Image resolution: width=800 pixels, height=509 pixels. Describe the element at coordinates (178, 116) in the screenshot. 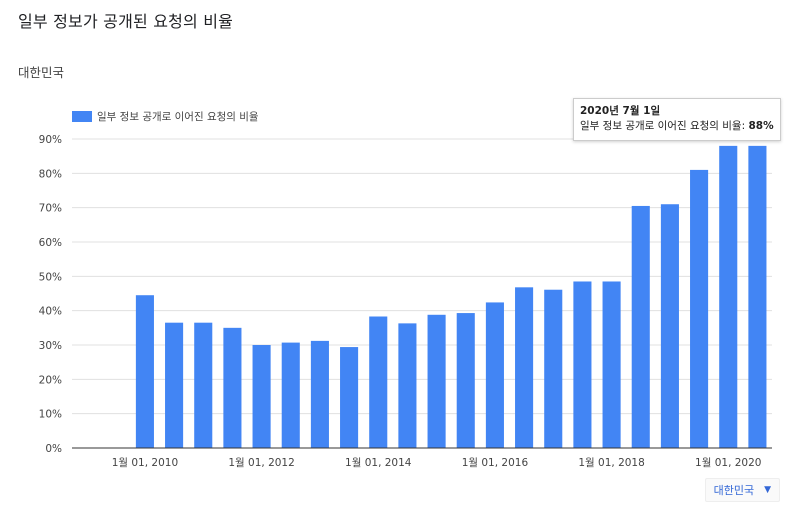

I see `legend-label: 일부 정보 공개로 이어진 요청의 비율` at that location.